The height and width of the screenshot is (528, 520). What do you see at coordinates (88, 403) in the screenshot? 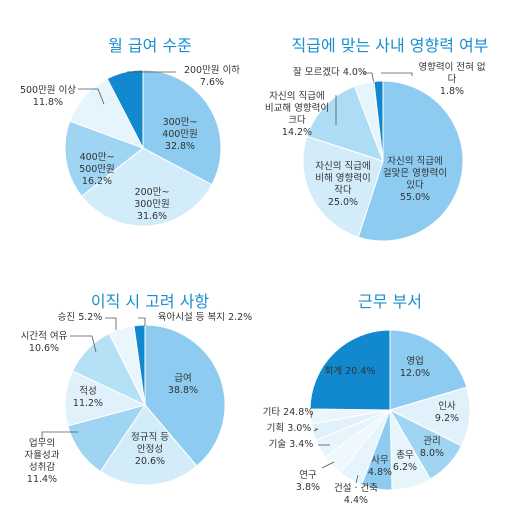
I see `slice-value: 11.2%` at bounding box center [88, 403].